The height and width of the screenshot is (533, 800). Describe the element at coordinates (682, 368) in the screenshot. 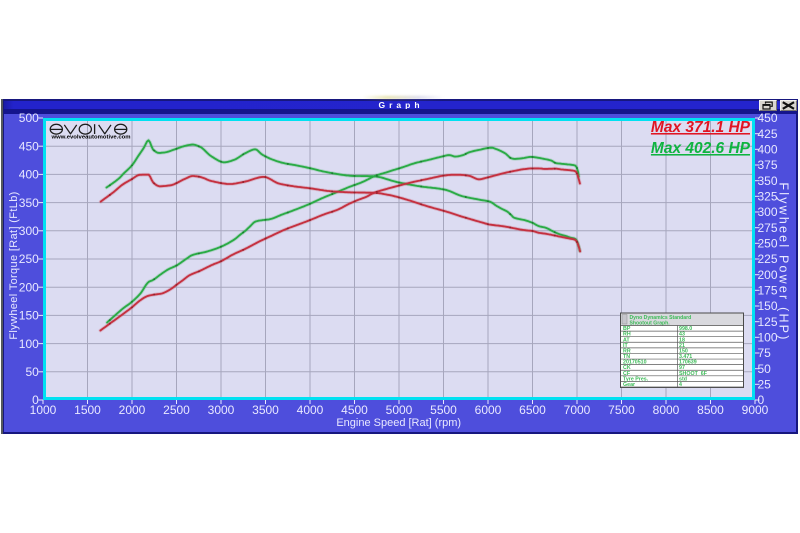

I see `svg-text: 97` at that location.